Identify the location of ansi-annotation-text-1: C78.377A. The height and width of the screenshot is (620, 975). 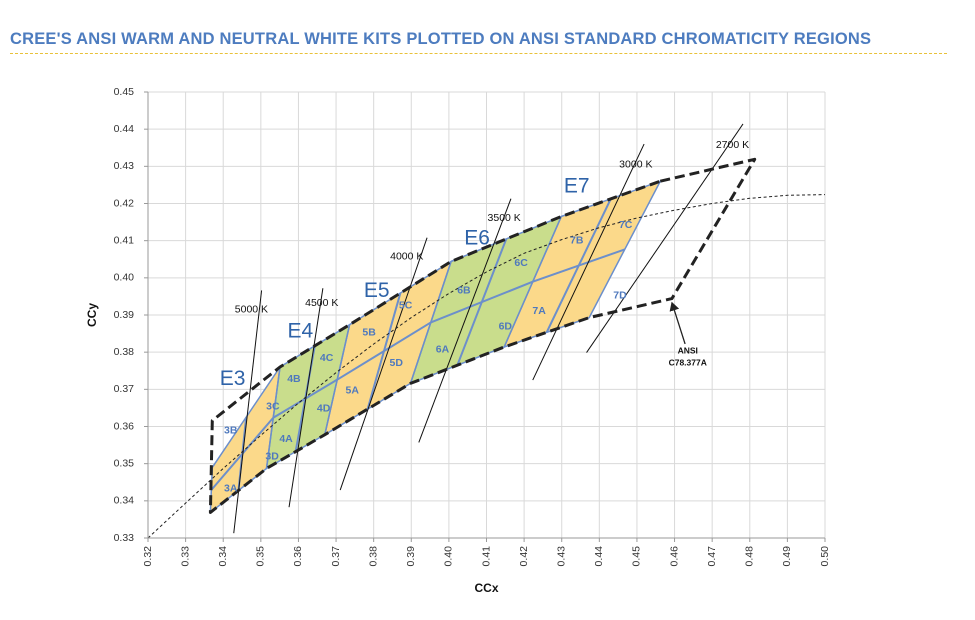
(688, 363).